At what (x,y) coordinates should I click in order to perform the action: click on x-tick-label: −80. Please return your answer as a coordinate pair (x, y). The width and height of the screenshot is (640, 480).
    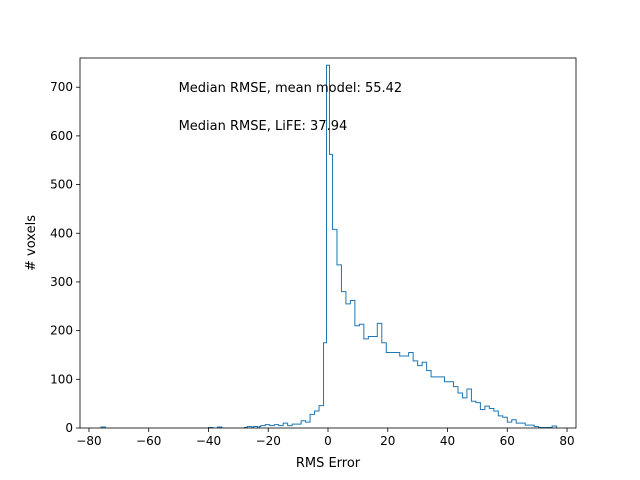
    Looking at the image, I should click on (88, 441).